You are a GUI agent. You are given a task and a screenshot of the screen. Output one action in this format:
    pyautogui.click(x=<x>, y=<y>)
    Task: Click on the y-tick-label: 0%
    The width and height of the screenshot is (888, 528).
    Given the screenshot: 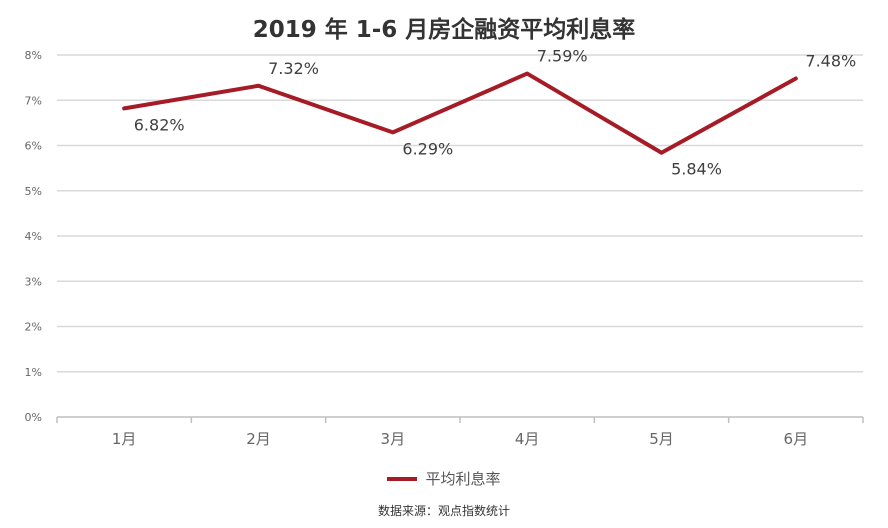 What is the action you would take?
    pyautogui.click(x=33, y=417)
    